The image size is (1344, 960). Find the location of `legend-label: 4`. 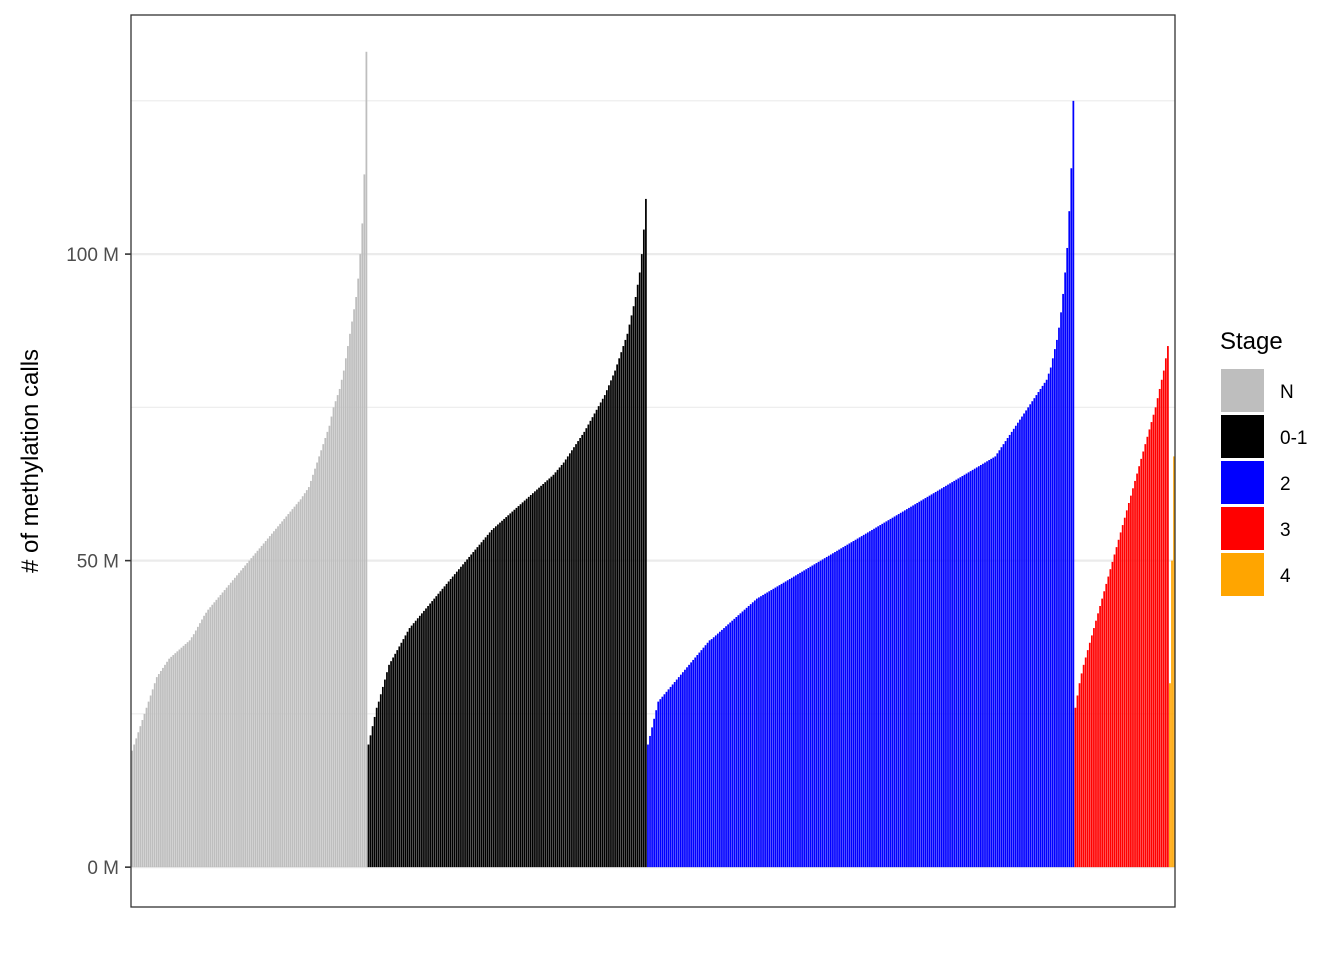

legend-label: 4 is located at coordinates (1285, 576).